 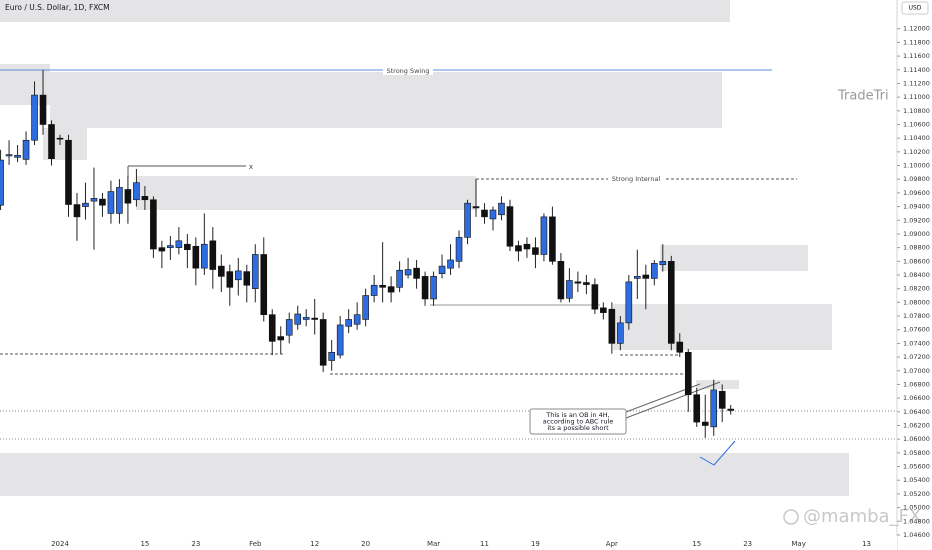 I want to click on y-tick-label: 1.11600, so click(x=916, y=56).